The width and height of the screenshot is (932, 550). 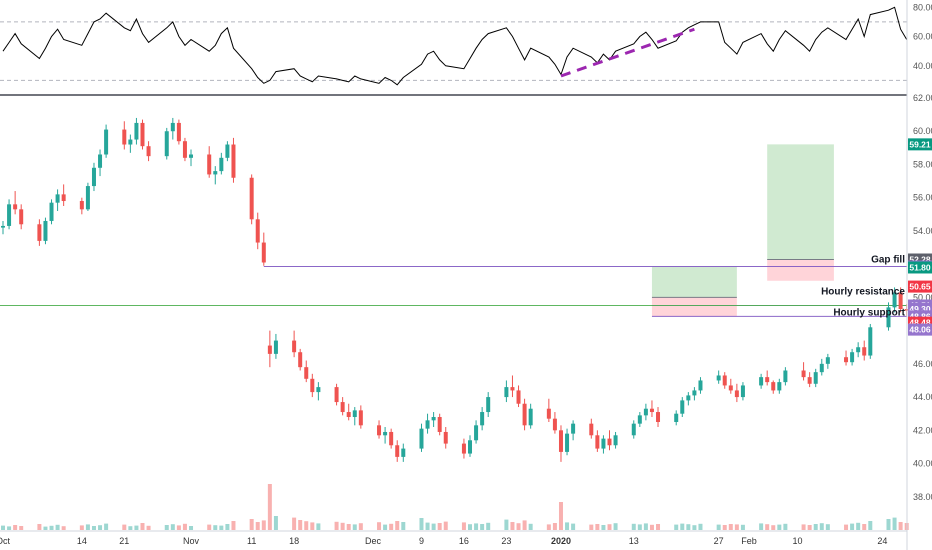 What do you see at coordinates (922, 131) in the screenshot?
I see `price-tick-label: 60.00` at bounding box center [922, 131].